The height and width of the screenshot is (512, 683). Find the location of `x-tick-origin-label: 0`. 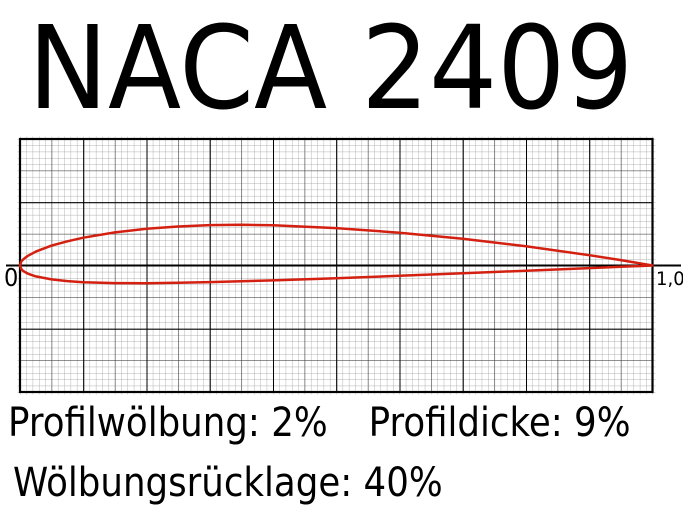

x-tick-origin-label: 0 is located at coordinates (11, 277).